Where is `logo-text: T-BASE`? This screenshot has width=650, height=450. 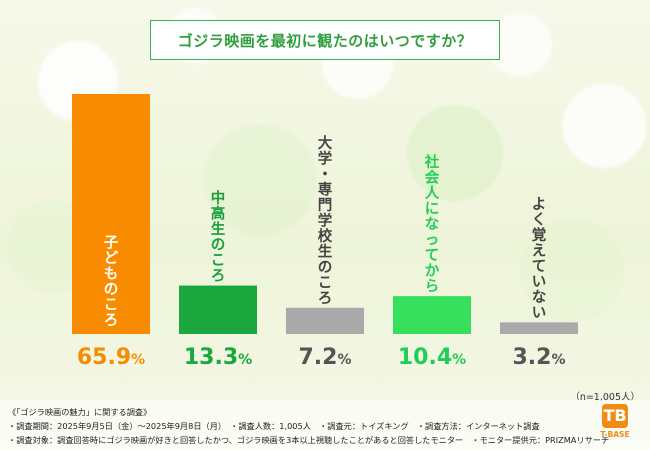 logo-text: T-BASE is located at coordinates (615, 434).